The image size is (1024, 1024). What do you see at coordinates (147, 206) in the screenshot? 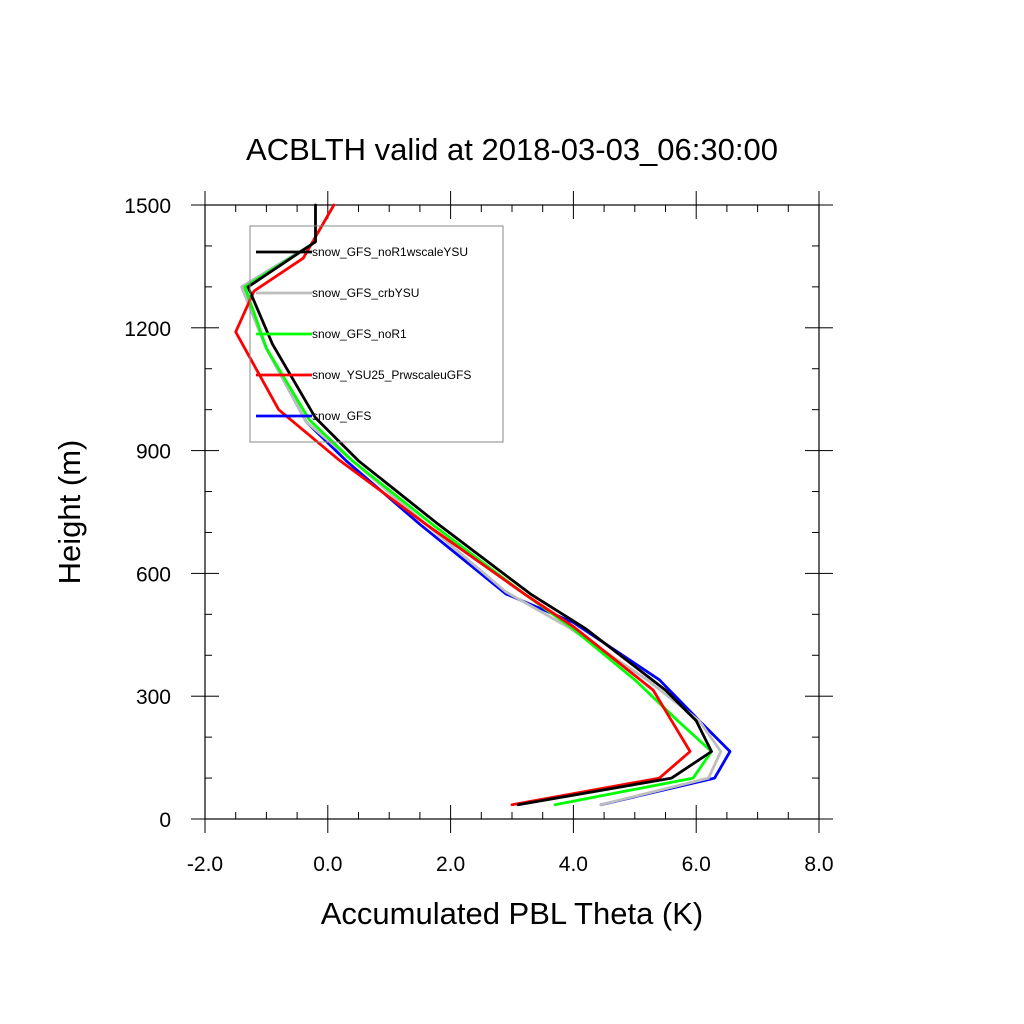
I see `y-tick-label: 1500` at bounding box center [147, 206].